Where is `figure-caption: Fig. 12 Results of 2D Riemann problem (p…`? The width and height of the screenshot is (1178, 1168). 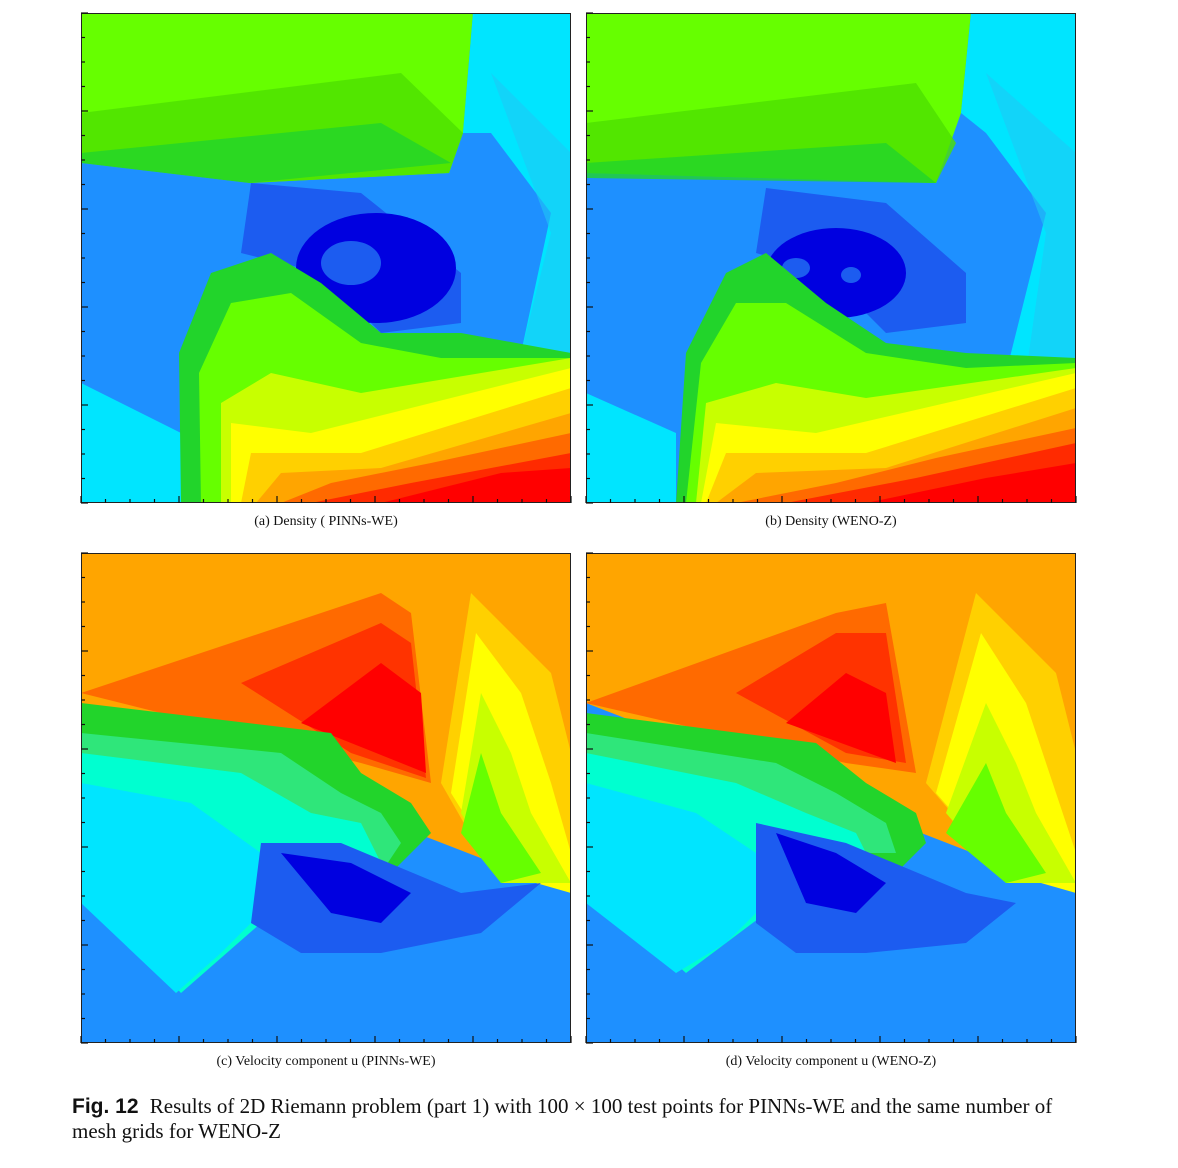
figure-caption: Fig. 12 Results of 2D Riemann problem (p… is located at coordinates (579, 1119).